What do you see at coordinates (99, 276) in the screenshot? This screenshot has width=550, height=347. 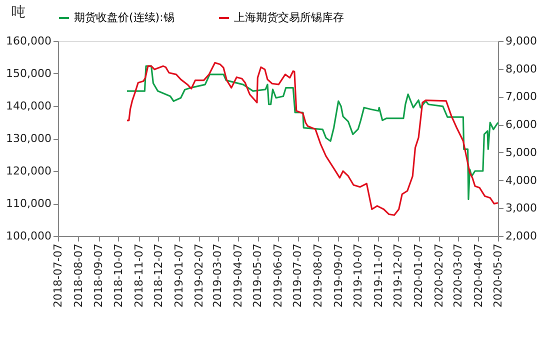 I see `x-tick-label: 2018-09-07` at bounding box center [99, 276].